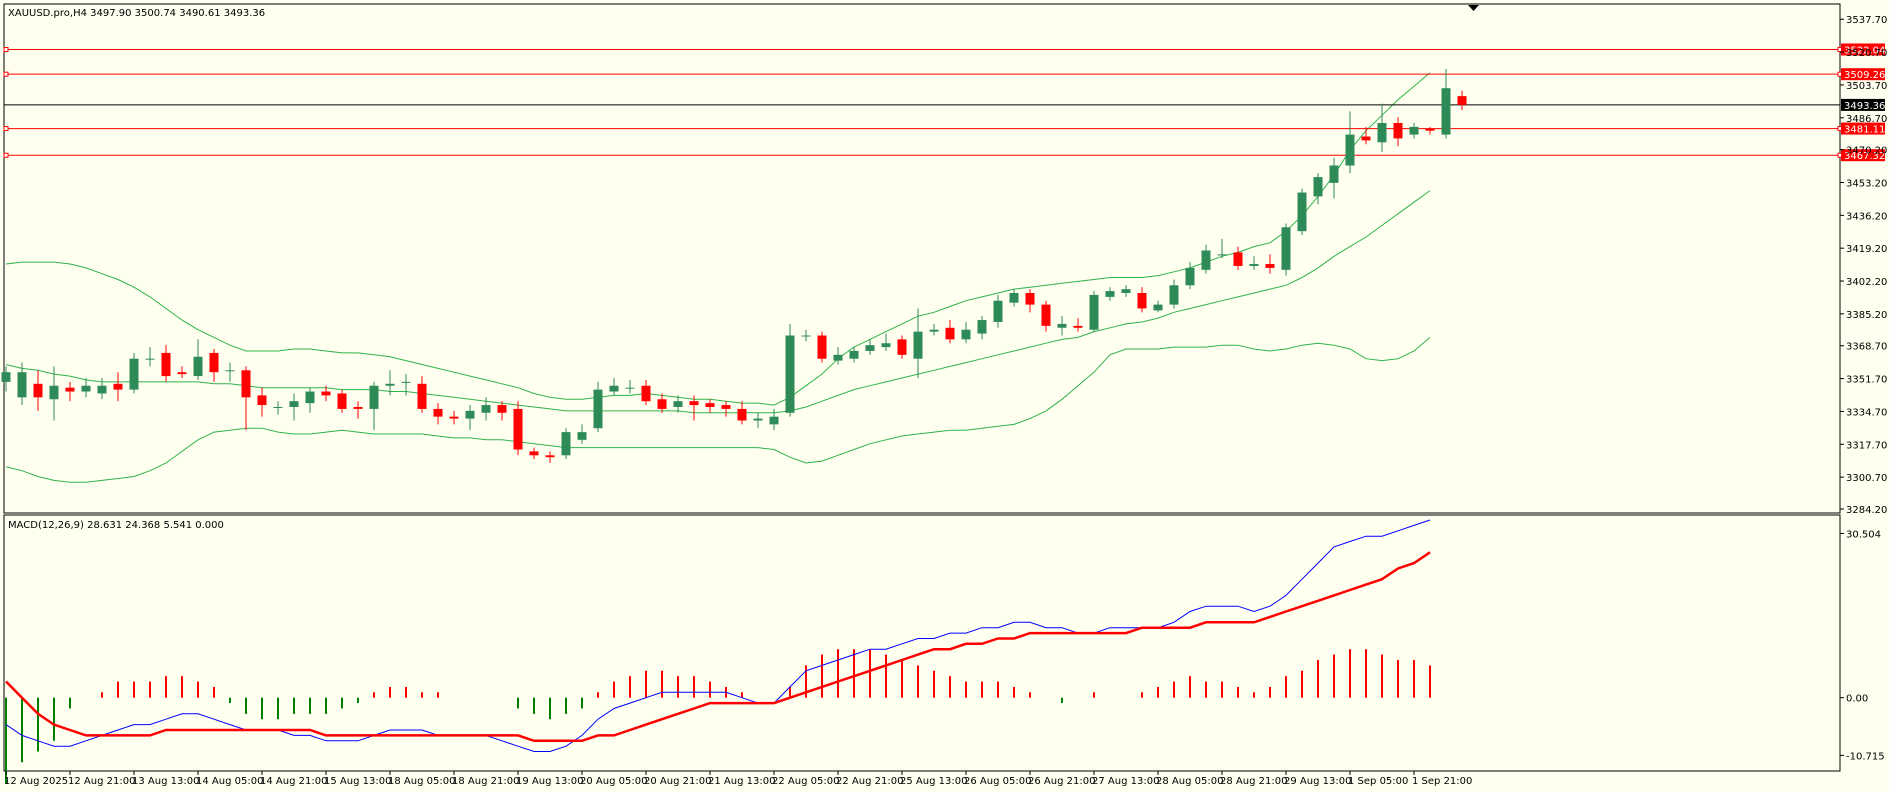 This screenshot has height=792, width=1889. What do you see at coordinates (805, 781) in the screenshot?
I see `time-axis-label: 22 Aug 05:00` at bounding box center [805, 781].